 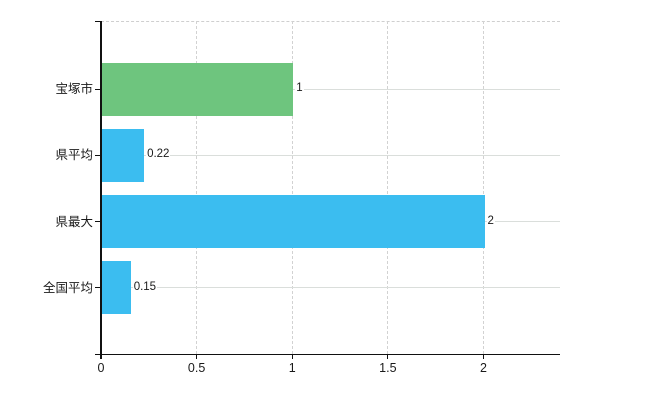 What do you see at coordinates (74, 221) in the screenshot?
I see `category-label: 県最大` at bounding box center [74, 221].